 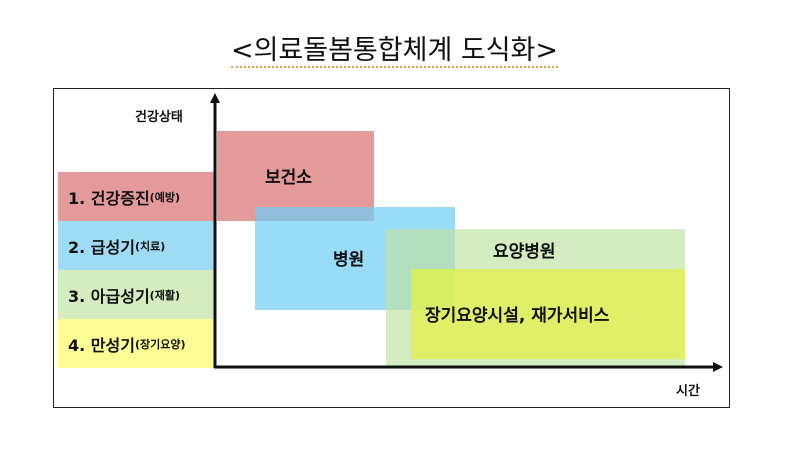 I want to click on stage-sub: (치료), so click(x=150, y=246).